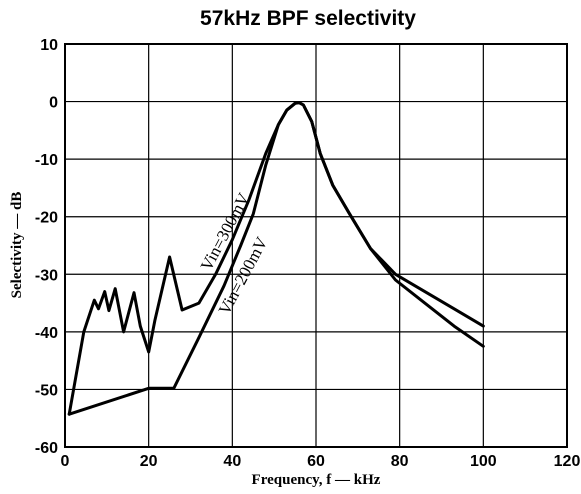  Describe the element at coordinates (316, 480) in the screenshot. I see `x-axis-label: Frequency, f — kHz` at that location.